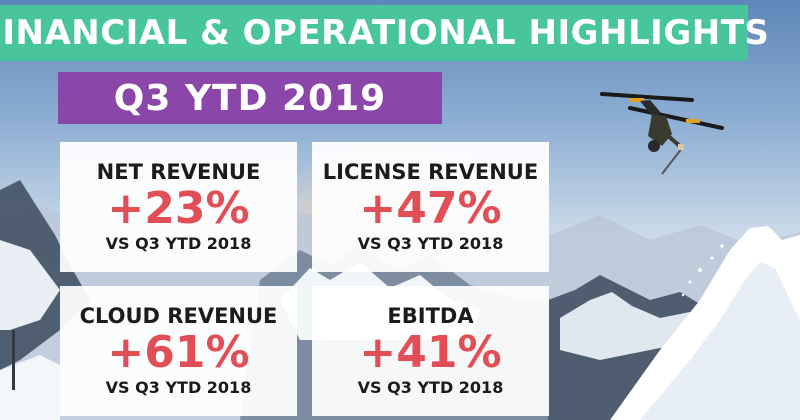 Image resolution: width=800 pixels, height=420 pixels. I want to click on metric-value: +47%, so click(430, 208).